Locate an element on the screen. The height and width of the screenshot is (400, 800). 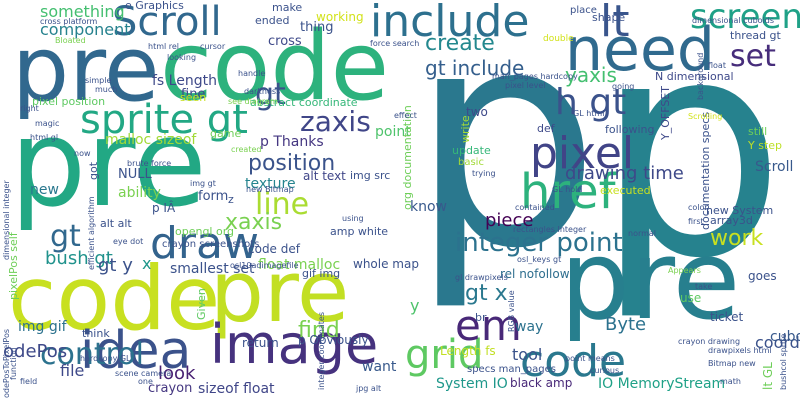
word: href is located at coordinates (568, 192).